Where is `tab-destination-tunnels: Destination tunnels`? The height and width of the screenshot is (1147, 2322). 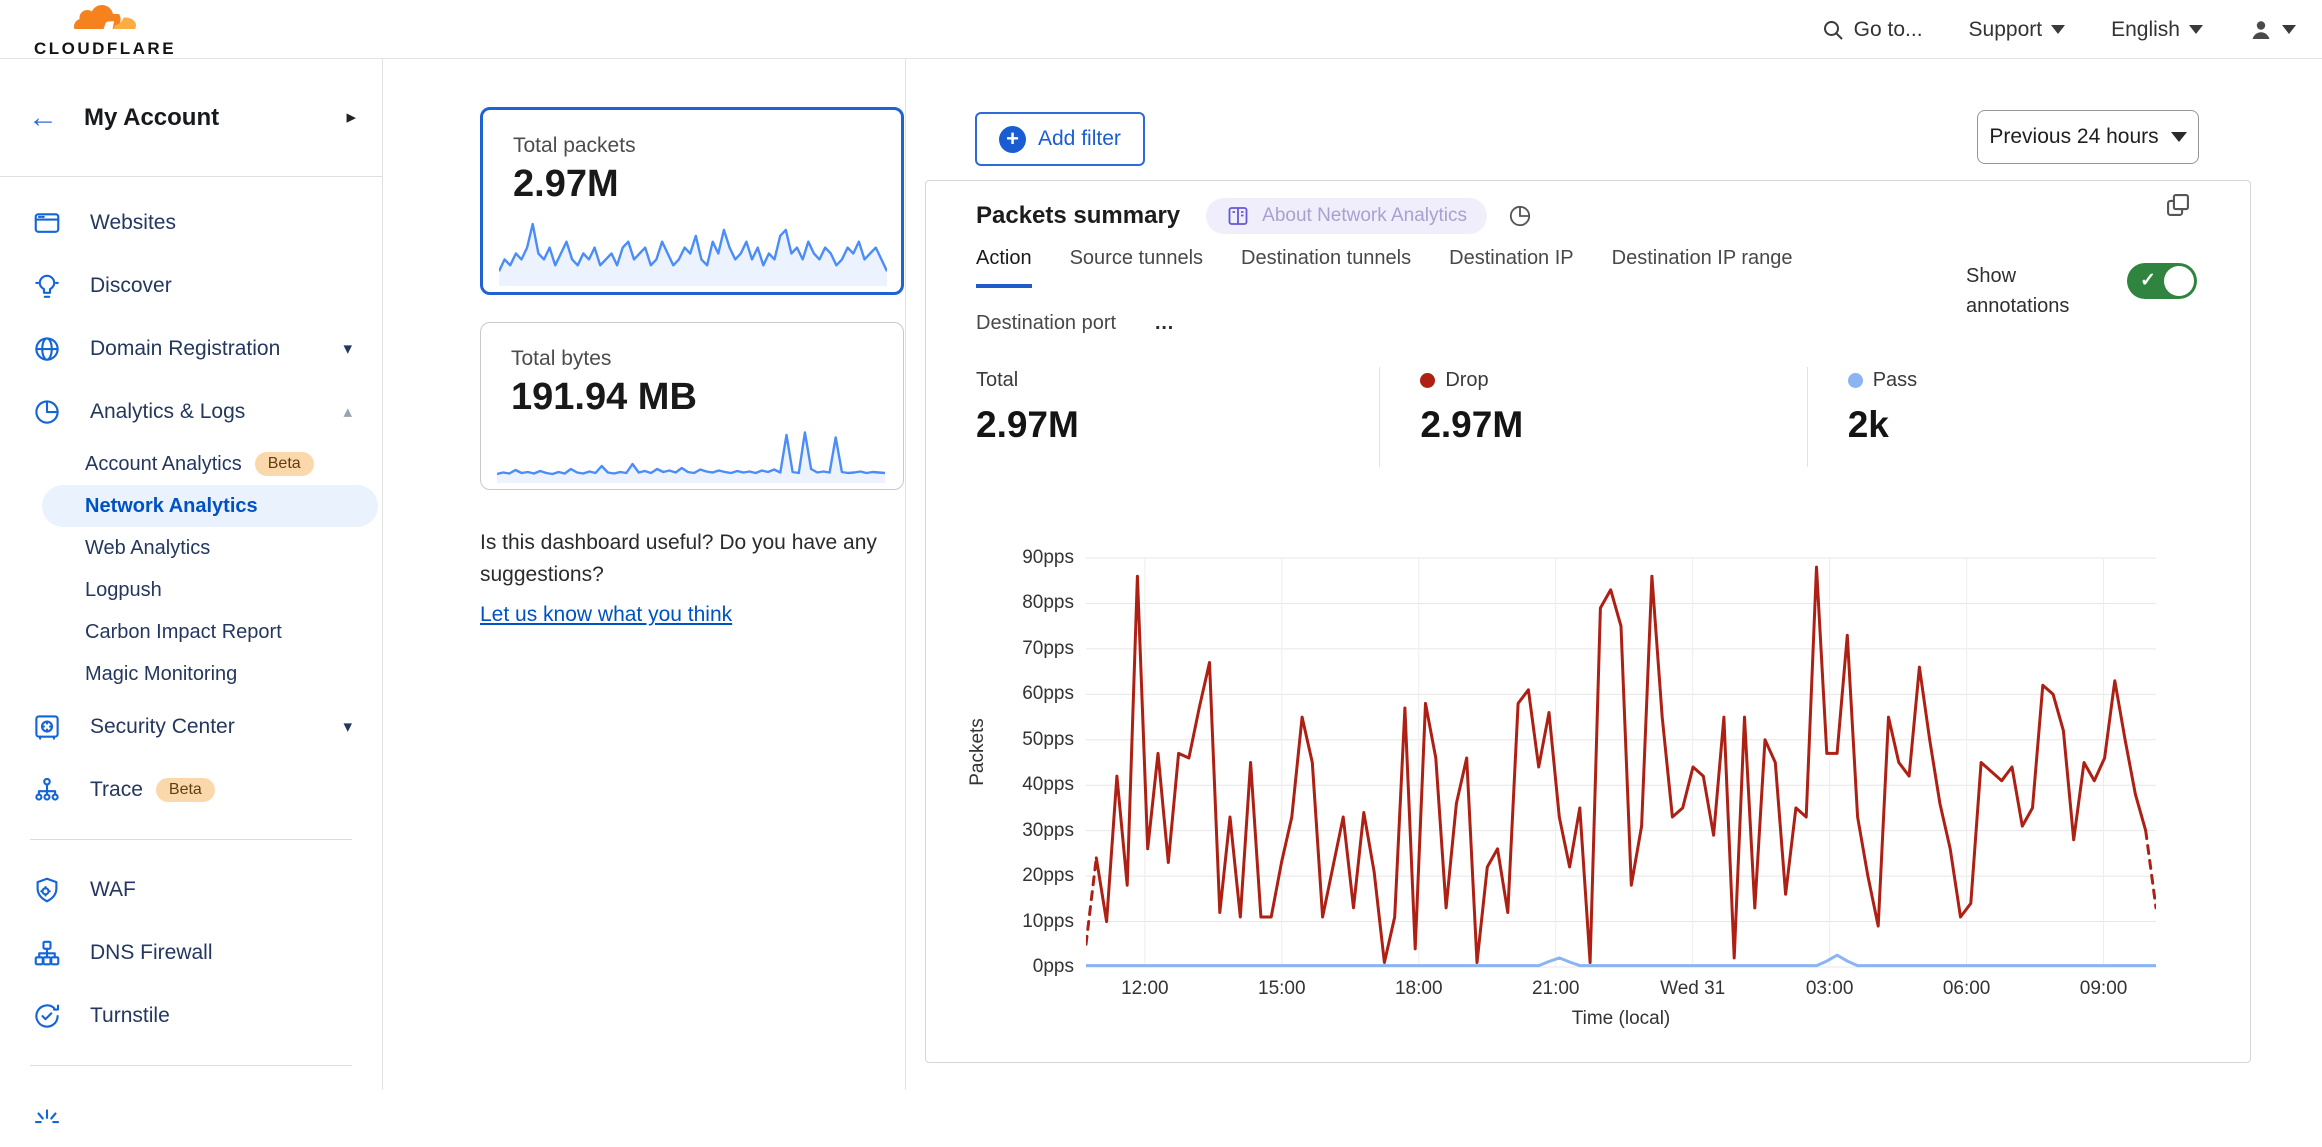
tab-destination-tunnels: Destination tunnels is located at coordinates (1326, 258).